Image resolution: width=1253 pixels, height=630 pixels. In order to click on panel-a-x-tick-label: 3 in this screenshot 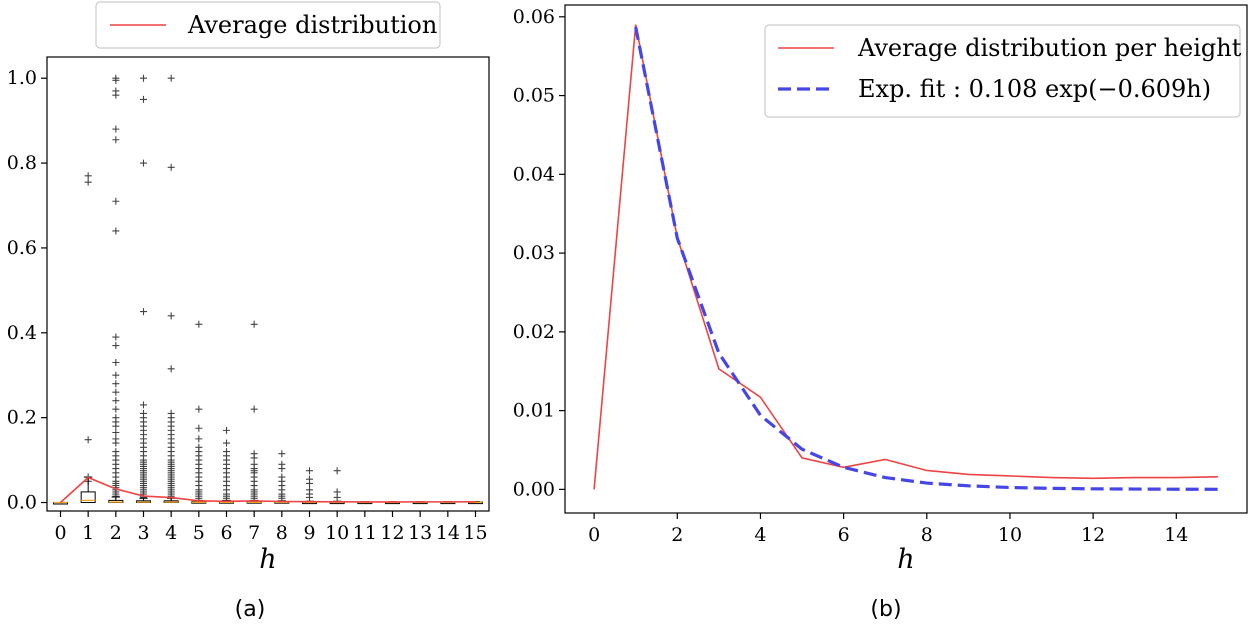, I will do `click(143, 533)`.